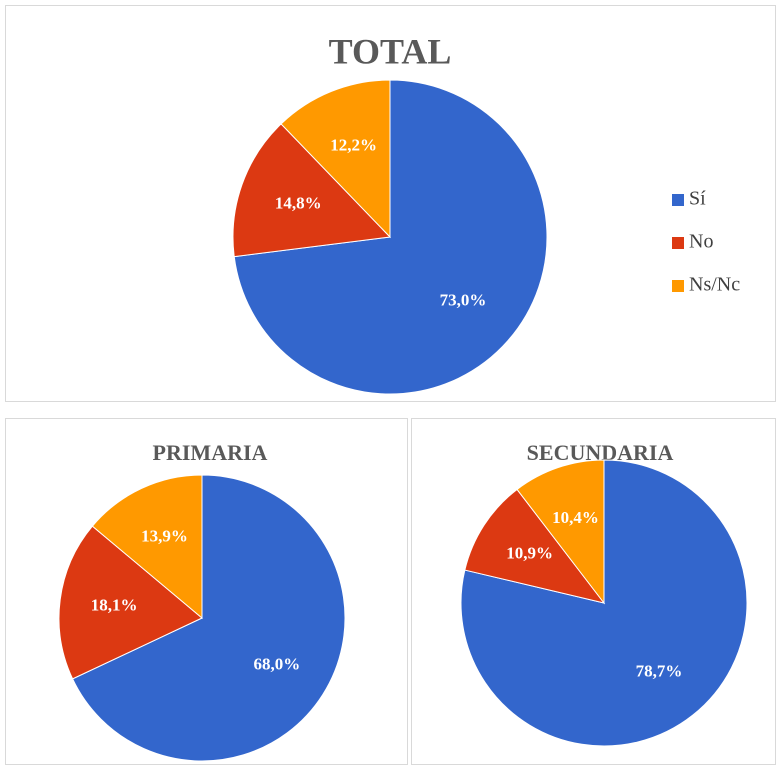 The height and width of the screenshot is (765, 779). Describe the element at coordinates (463, 299) in the screenshot. I see `data-label: 73,0%` at that location.